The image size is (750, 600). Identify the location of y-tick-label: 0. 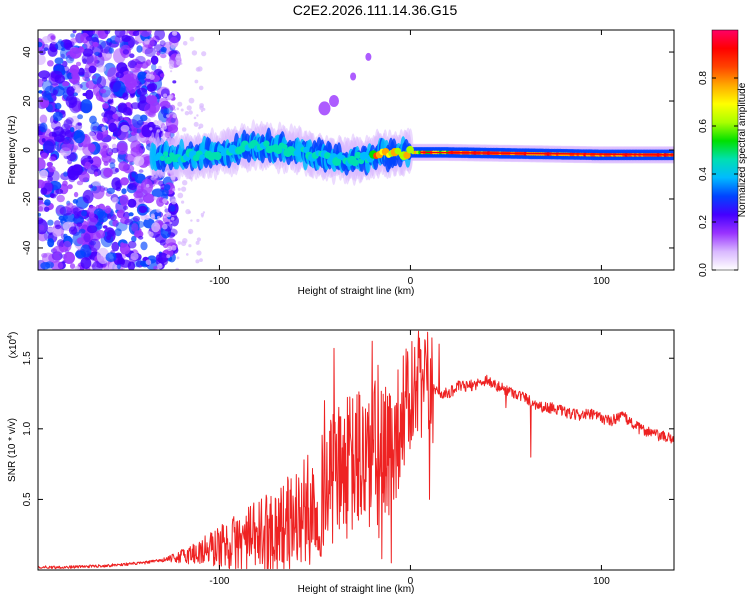
(27, 150).